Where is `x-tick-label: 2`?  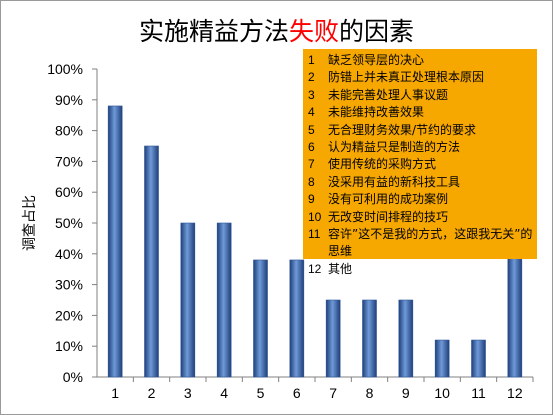 x-tick-label: 2 is located at coordinates (152, 393).